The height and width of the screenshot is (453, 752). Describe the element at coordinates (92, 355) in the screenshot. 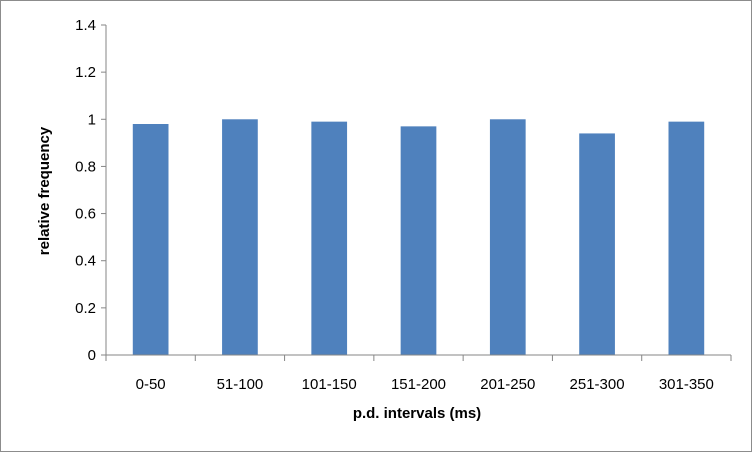

I see `y-tick-label: 0` at that location.